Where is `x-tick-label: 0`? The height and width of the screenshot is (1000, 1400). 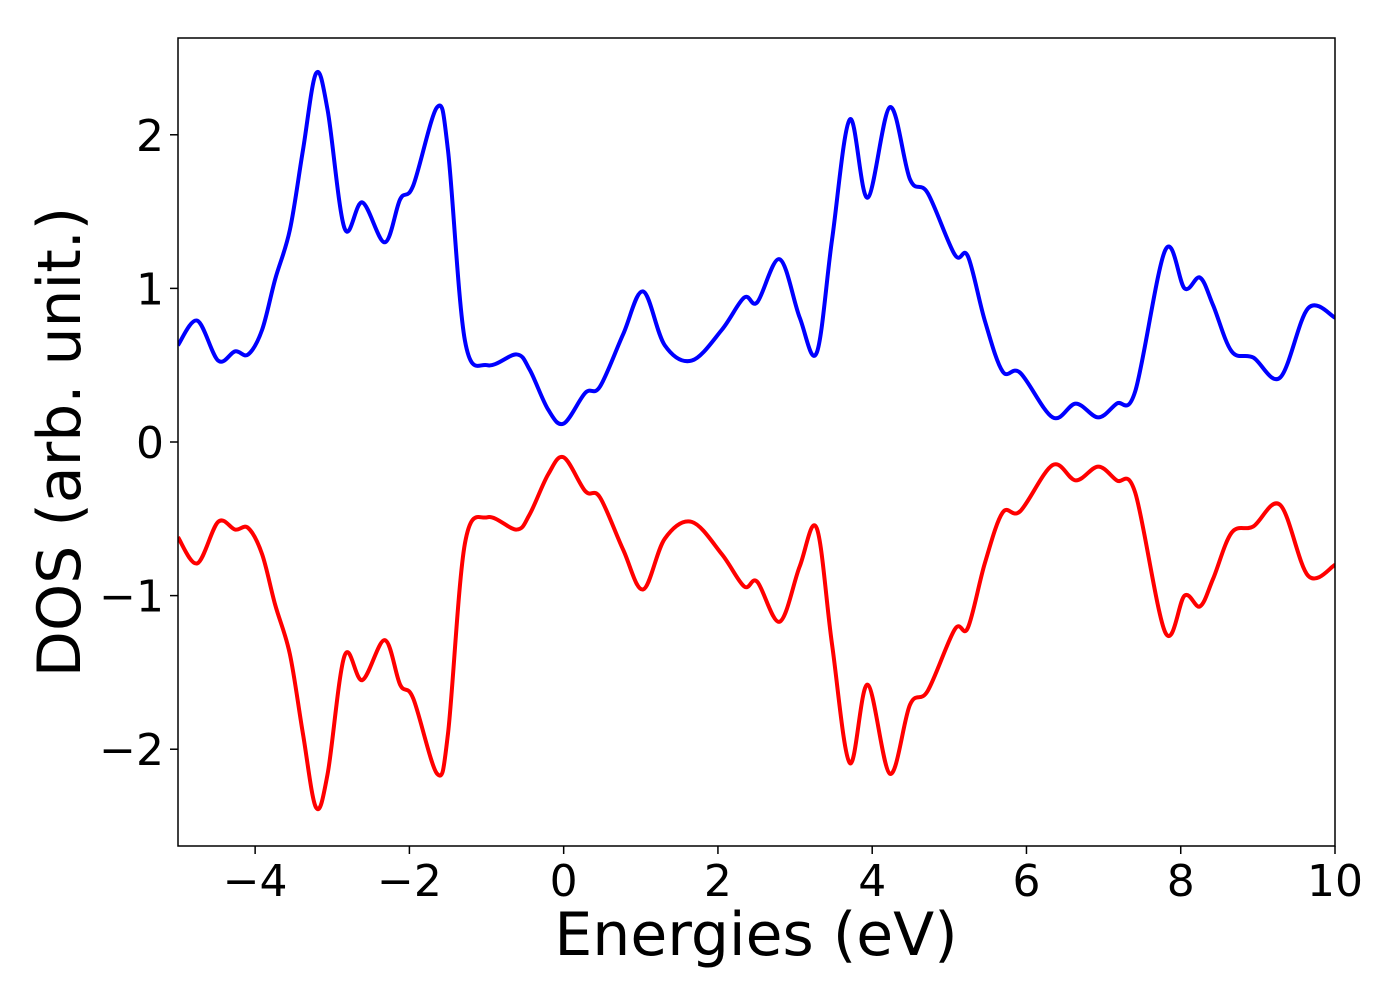
x-tick-label: 0 is located at coordinates (564, 881).